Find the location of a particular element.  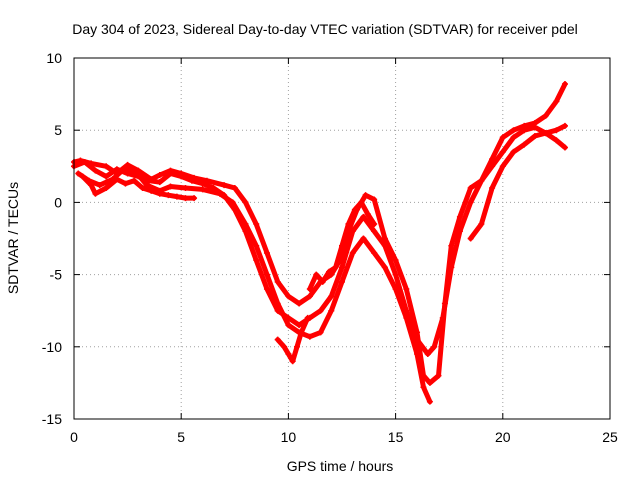

y-tick-label: -5 is located at coordinates (56, 275).